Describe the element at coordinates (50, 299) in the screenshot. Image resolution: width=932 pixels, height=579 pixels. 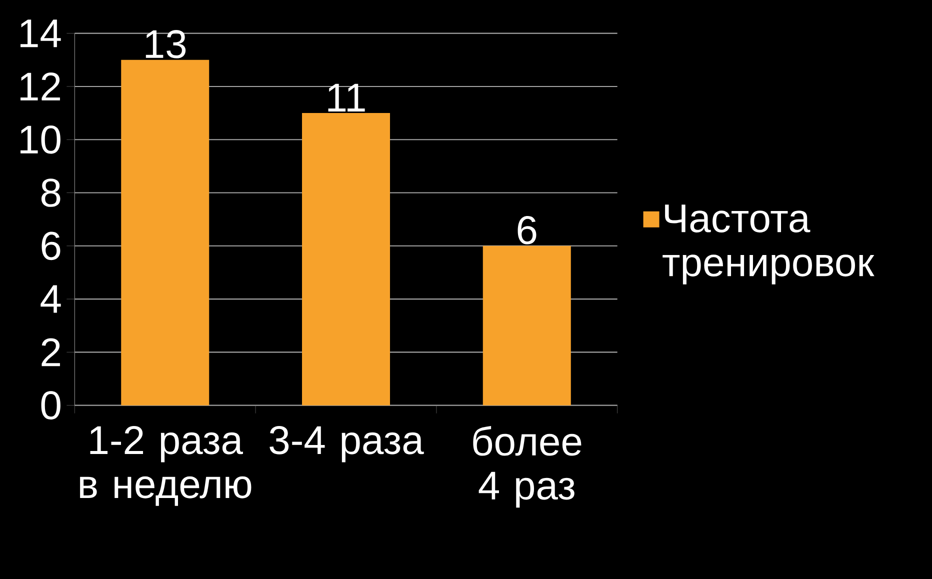
I see `y-tick-label: 4` at that location.